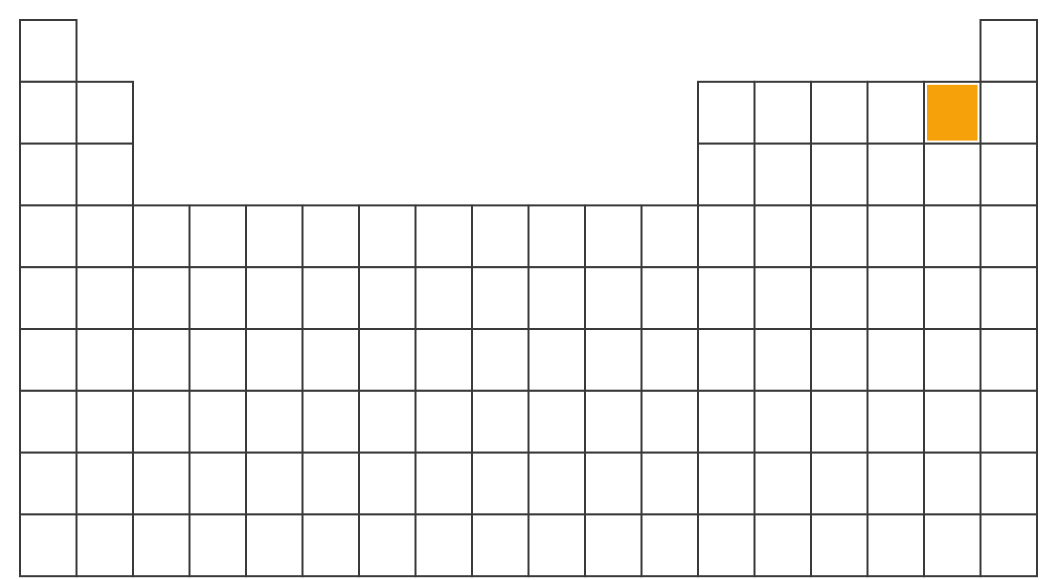 The width and height of the screenshot is (1047, 580). I want to click on element-cell-p9-g9, so click(500, 545).